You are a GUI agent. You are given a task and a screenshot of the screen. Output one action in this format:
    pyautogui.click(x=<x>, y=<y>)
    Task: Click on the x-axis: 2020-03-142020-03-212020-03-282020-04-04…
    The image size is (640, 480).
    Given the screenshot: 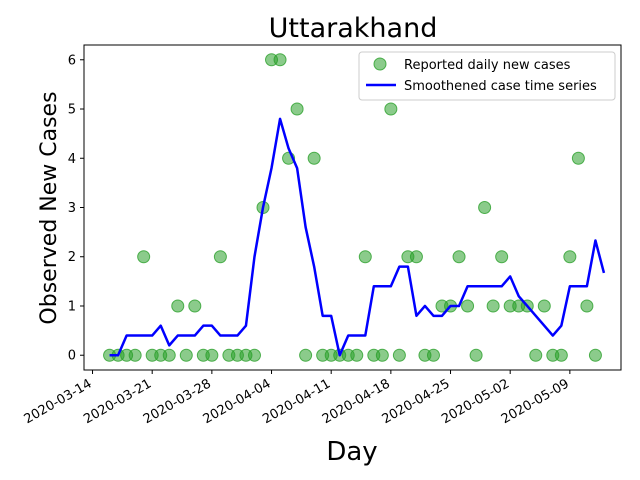 What is the action you would take?
    pyautogui.click(x=297, y=398)
    